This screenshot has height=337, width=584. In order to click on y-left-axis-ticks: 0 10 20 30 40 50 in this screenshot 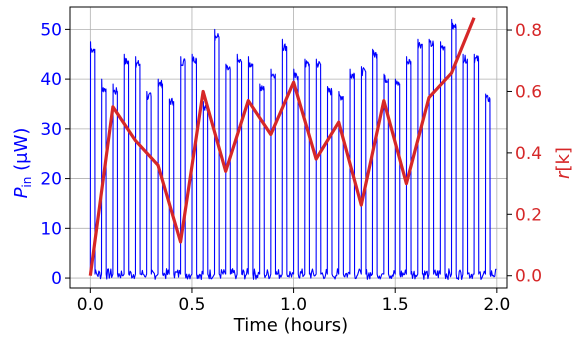, I will do `click(55, 154)`.